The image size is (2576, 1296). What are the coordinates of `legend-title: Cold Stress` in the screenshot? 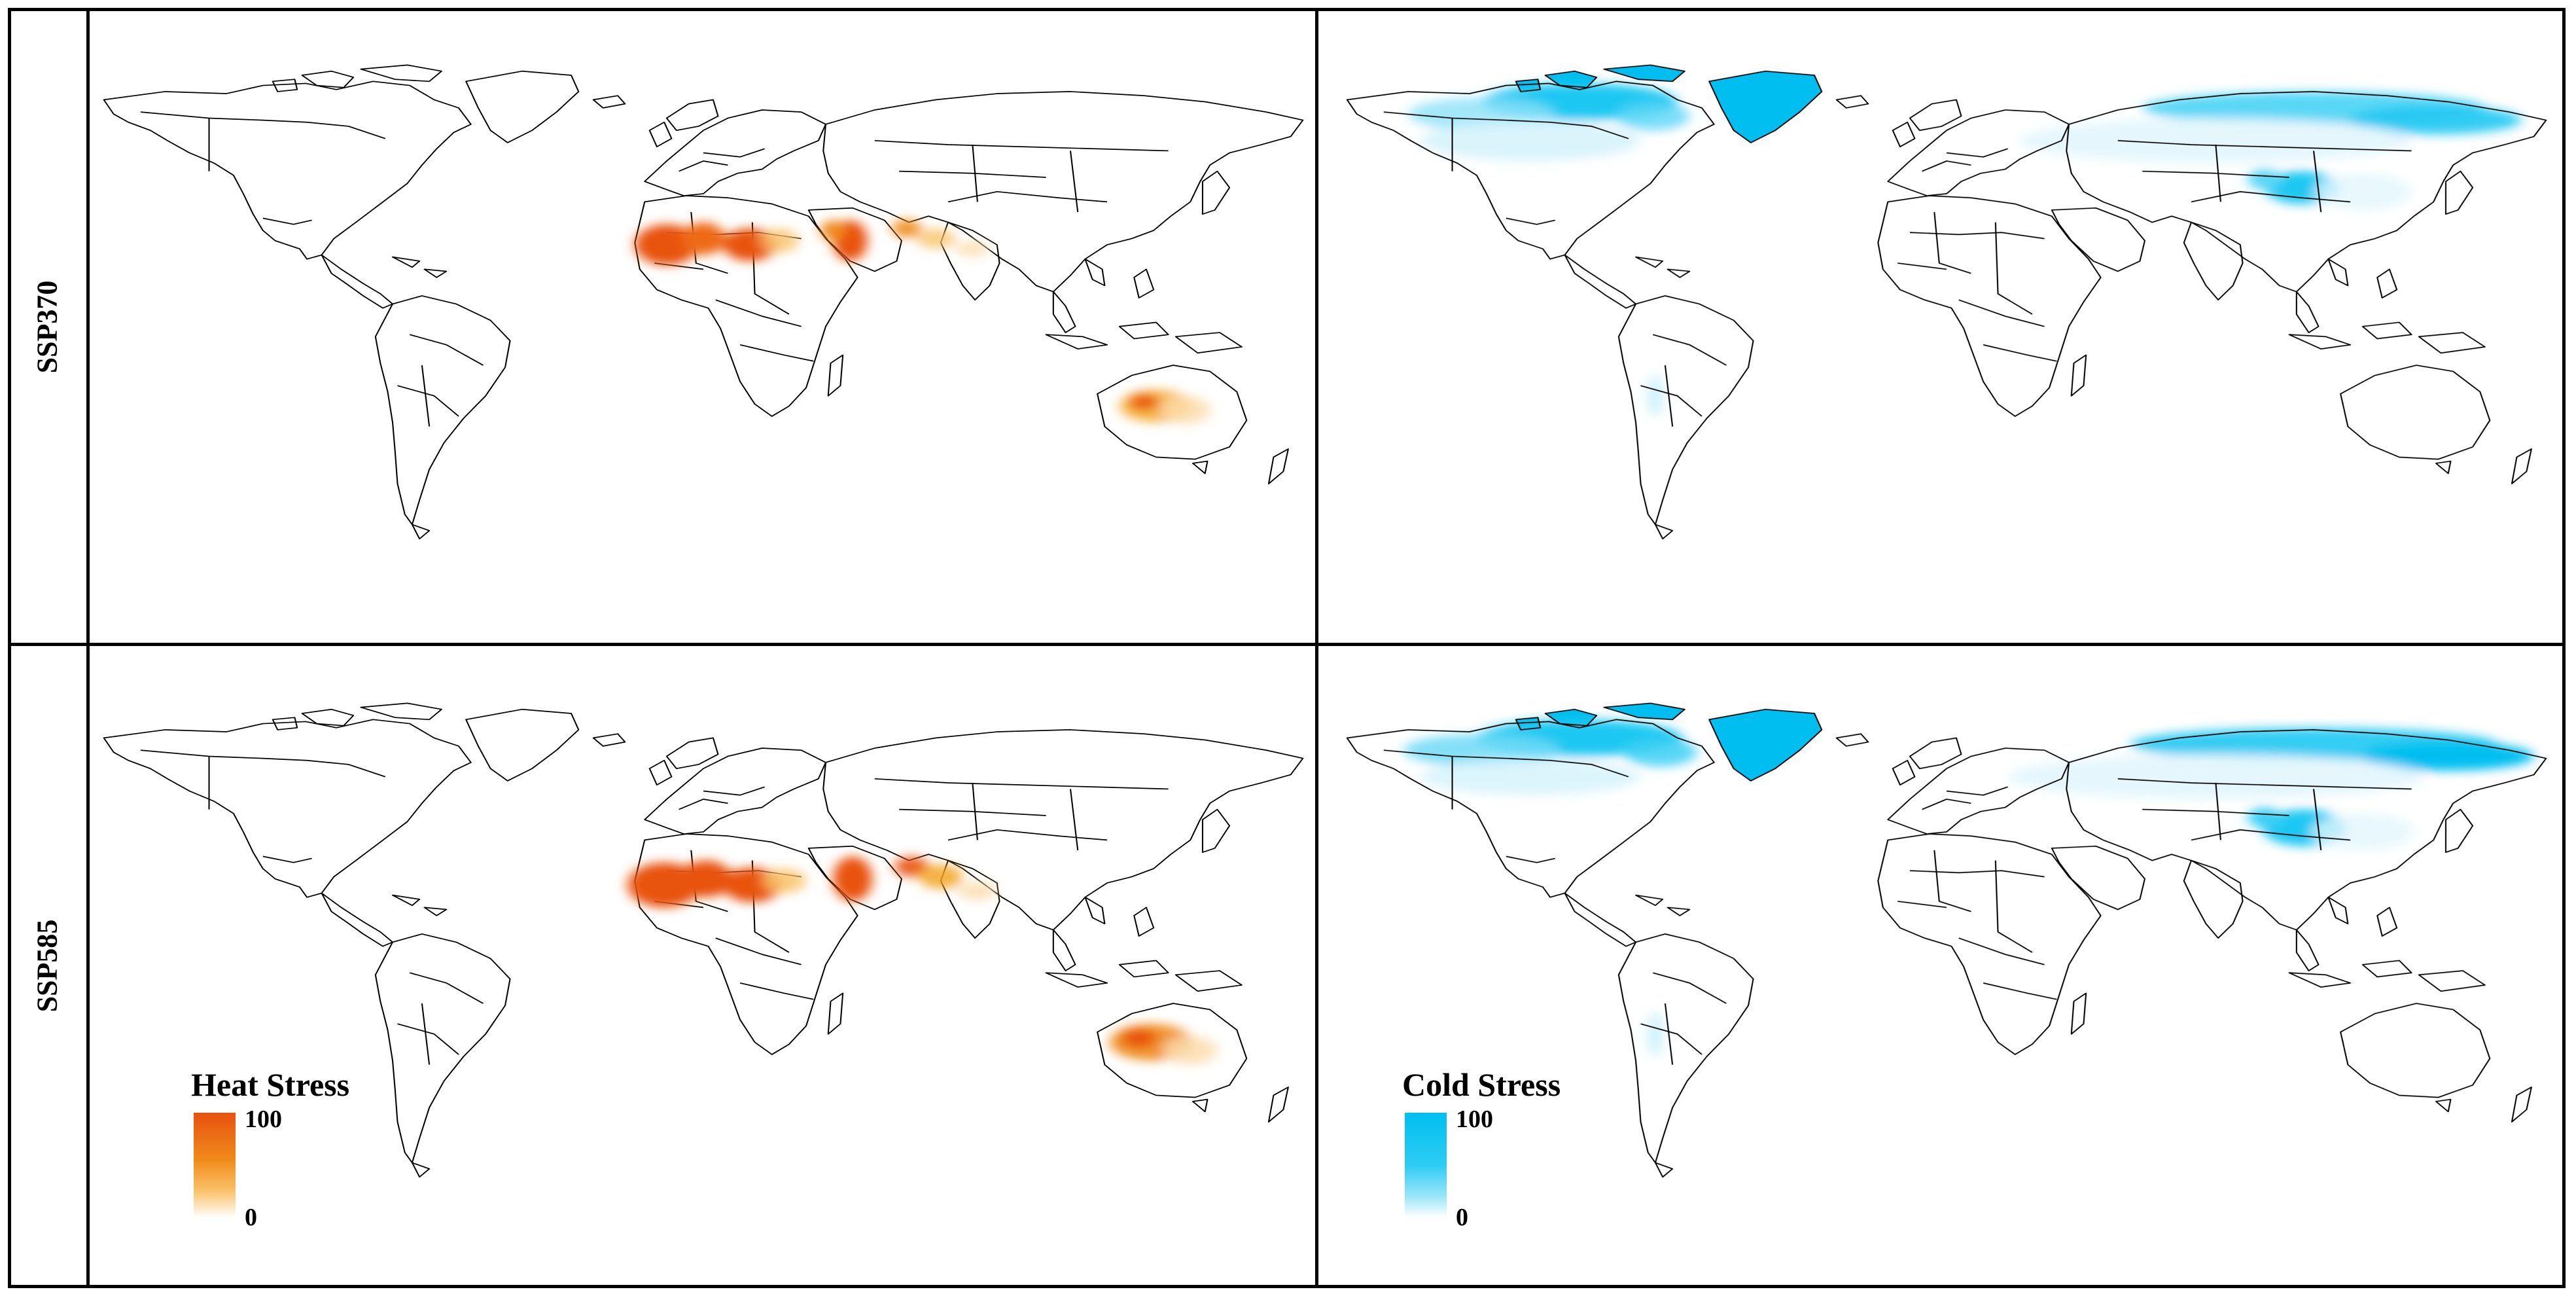 It's located at (1481, 1084).